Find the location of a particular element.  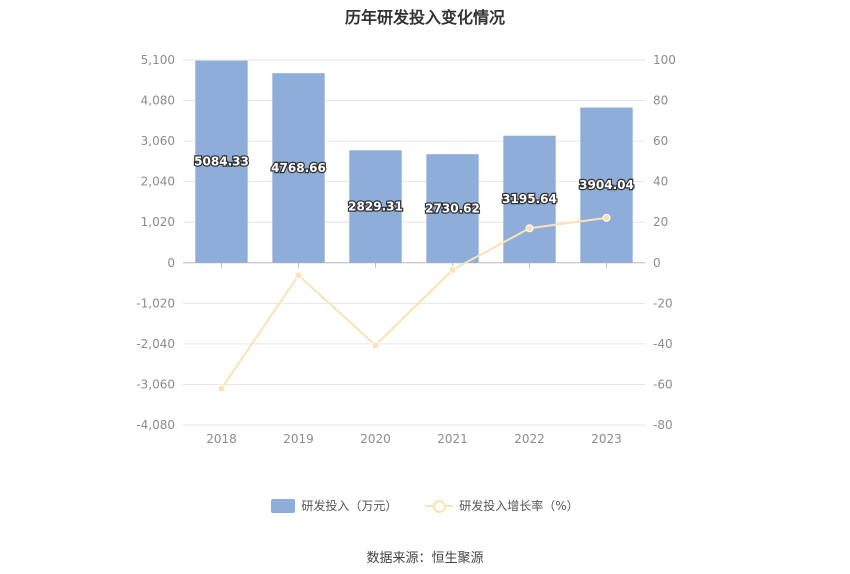

chart-title: 历年研发投入变化情况 is located at coordinates (424, 17).